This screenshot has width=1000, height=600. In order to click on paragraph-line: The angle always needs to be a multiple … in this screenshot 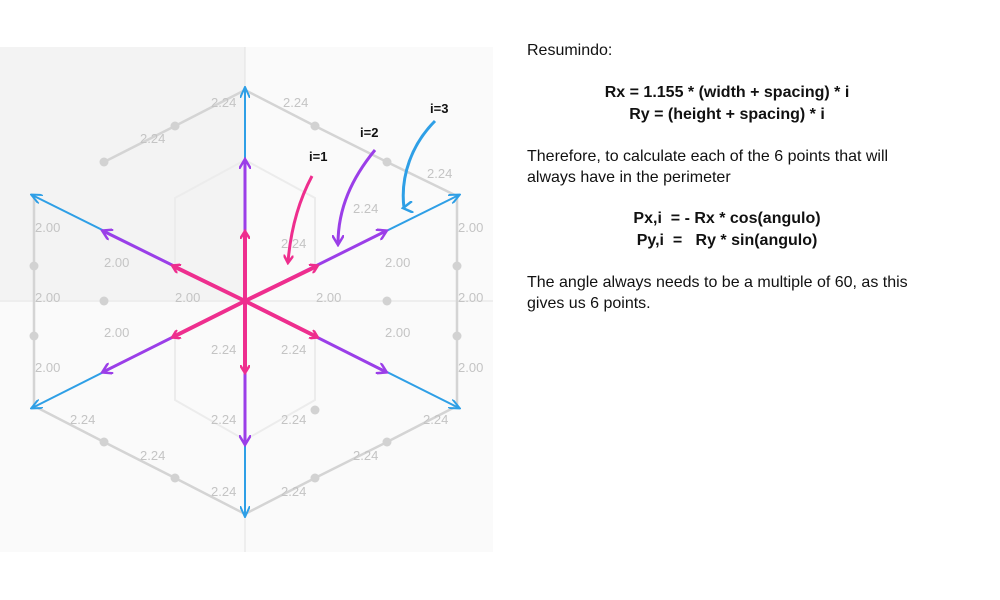, I will do `click(717, 282)`.